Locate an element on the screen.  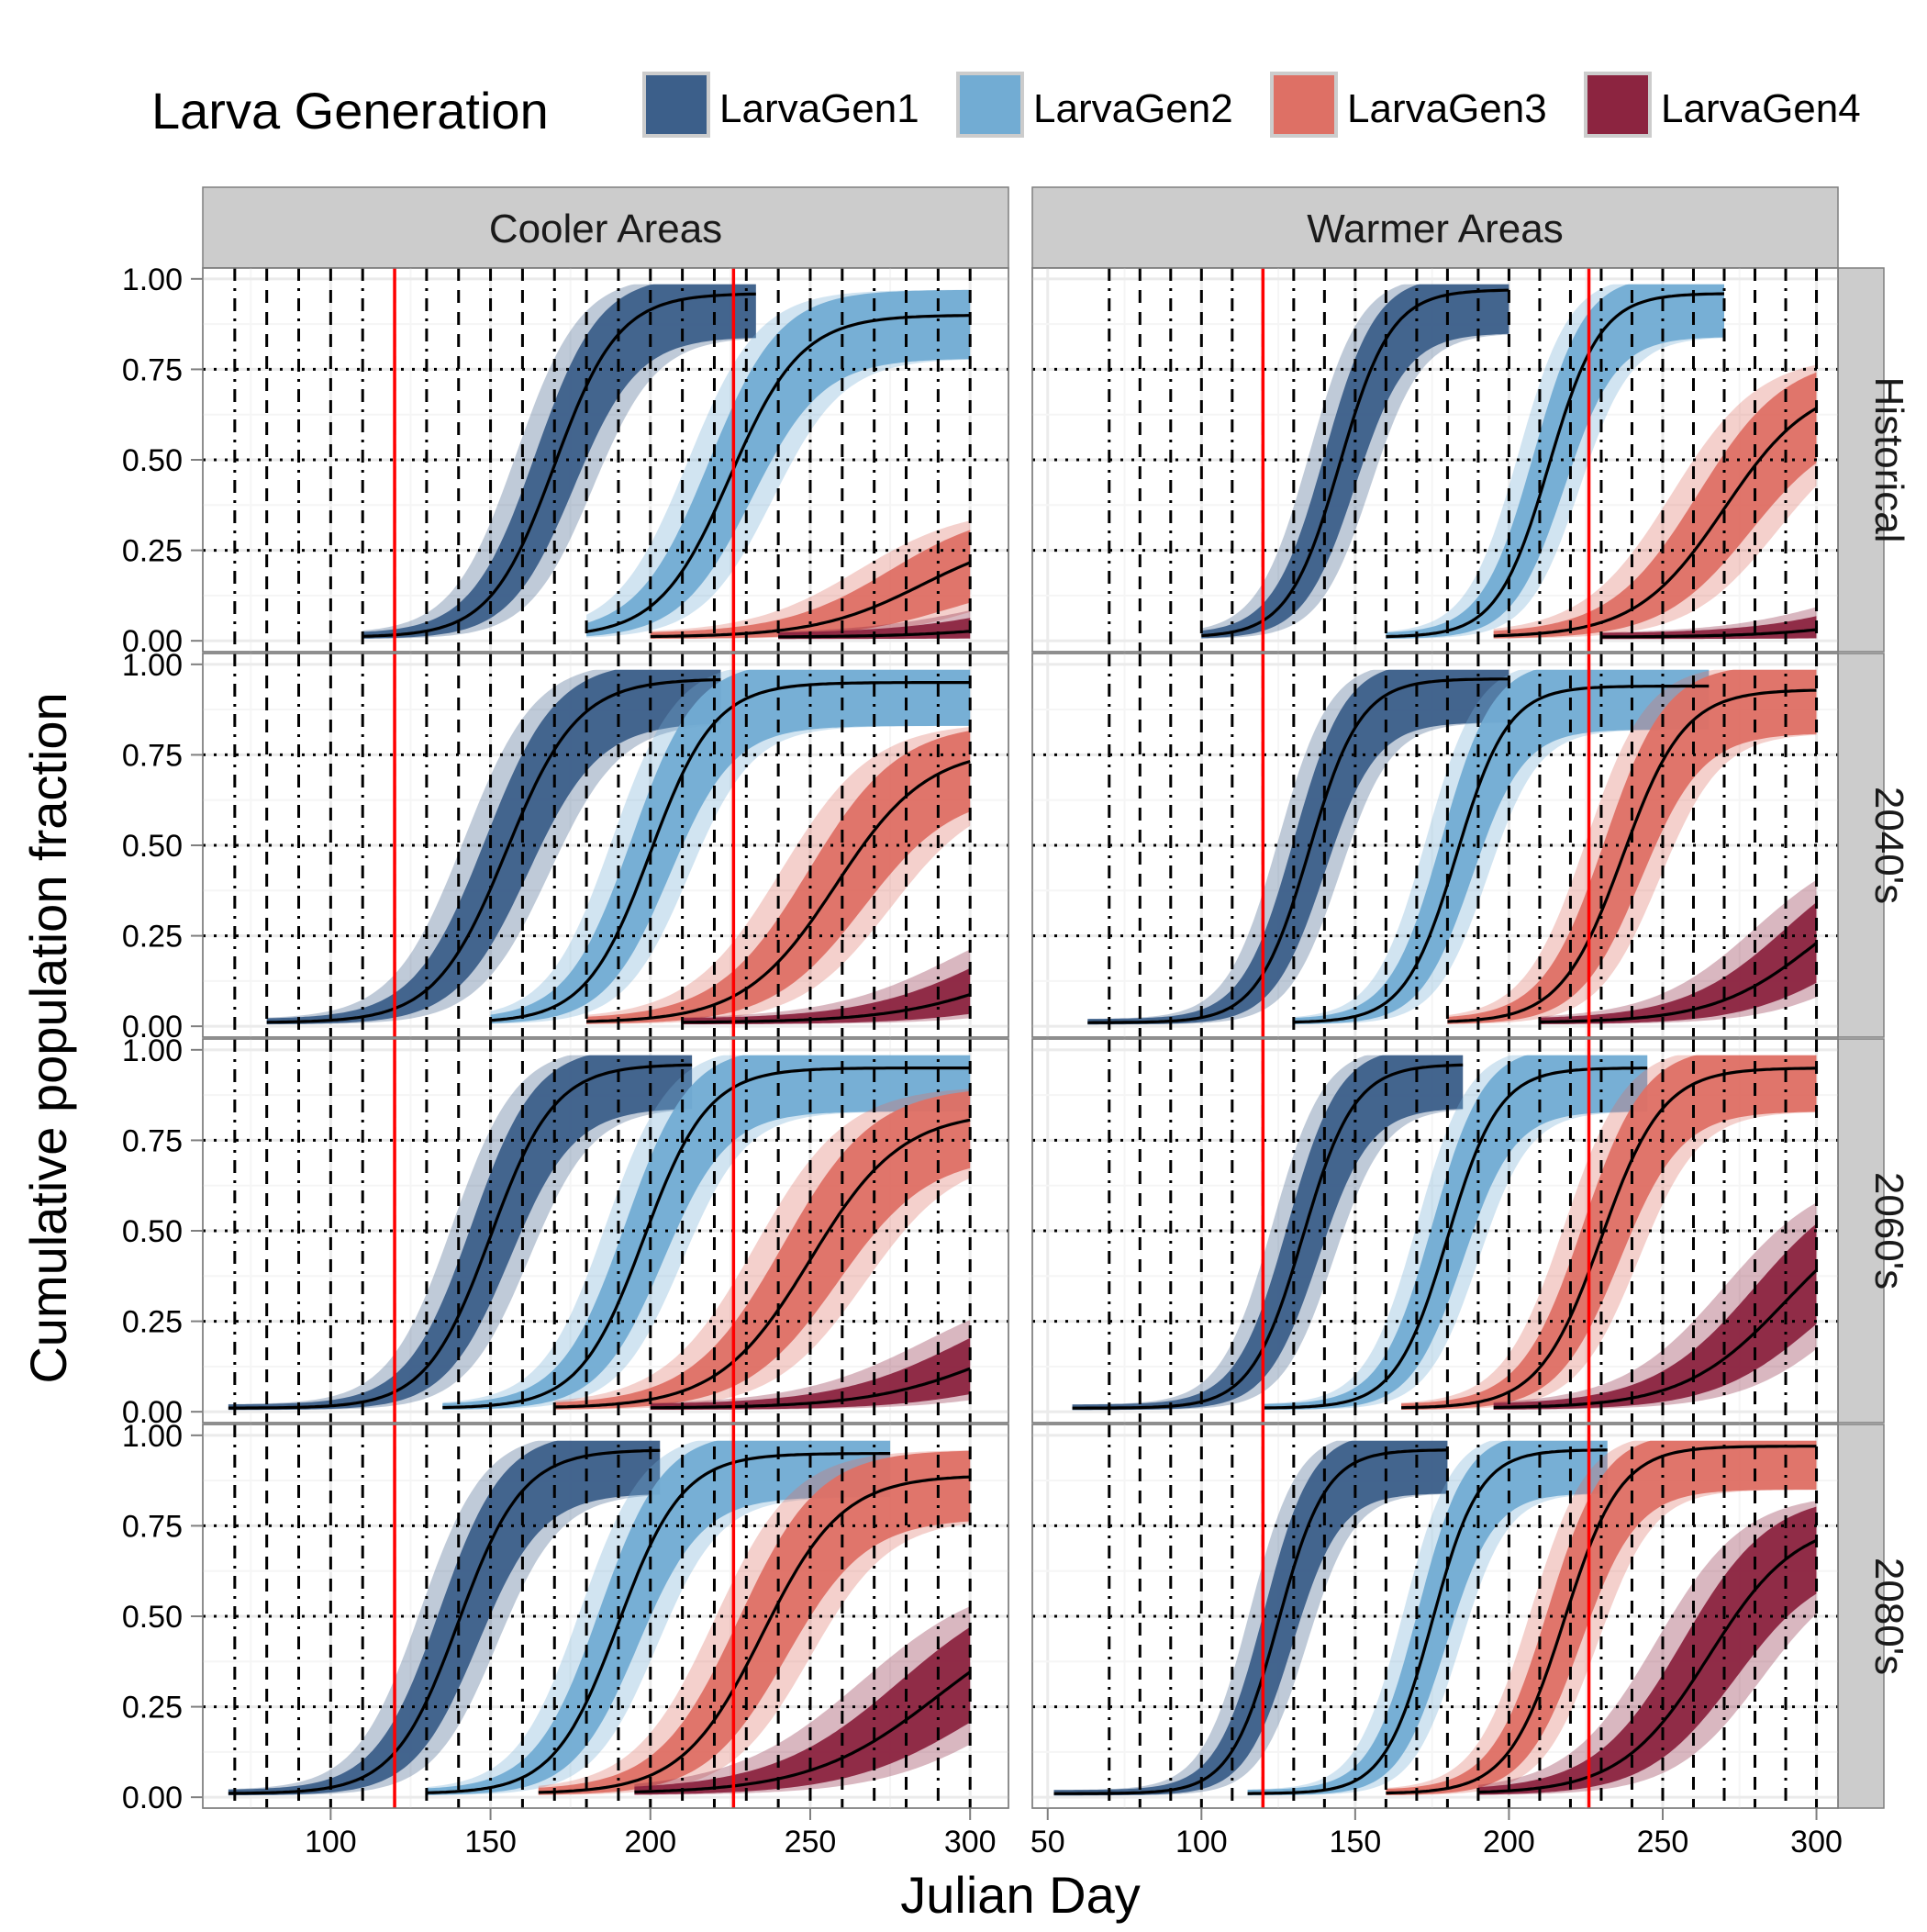
x-tick-label: 50 is located at coordinates (1047, 1842).